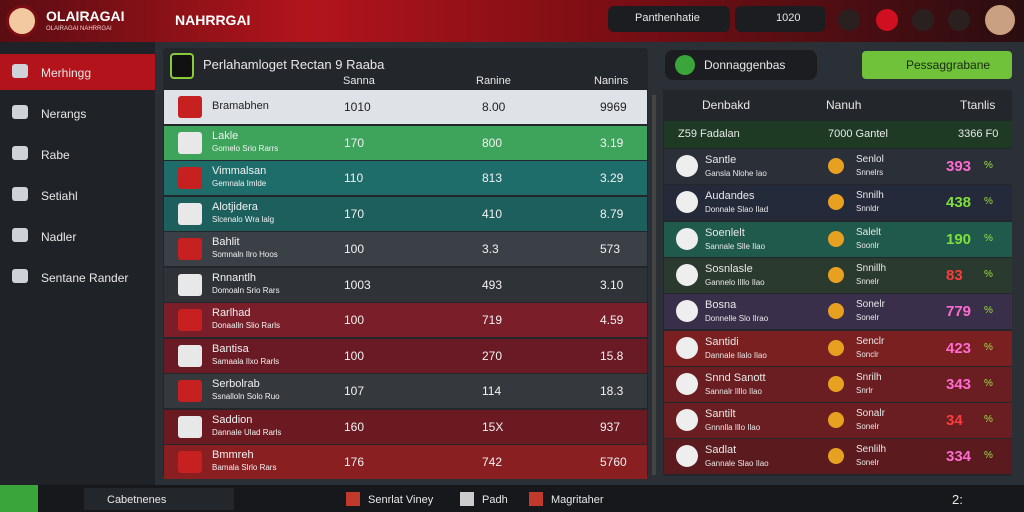 This screenshot has height=512, width=1024. Describe the element at coordinates (236, 384) in the screenshot. I see `team-name: Serbolrab` at that location.